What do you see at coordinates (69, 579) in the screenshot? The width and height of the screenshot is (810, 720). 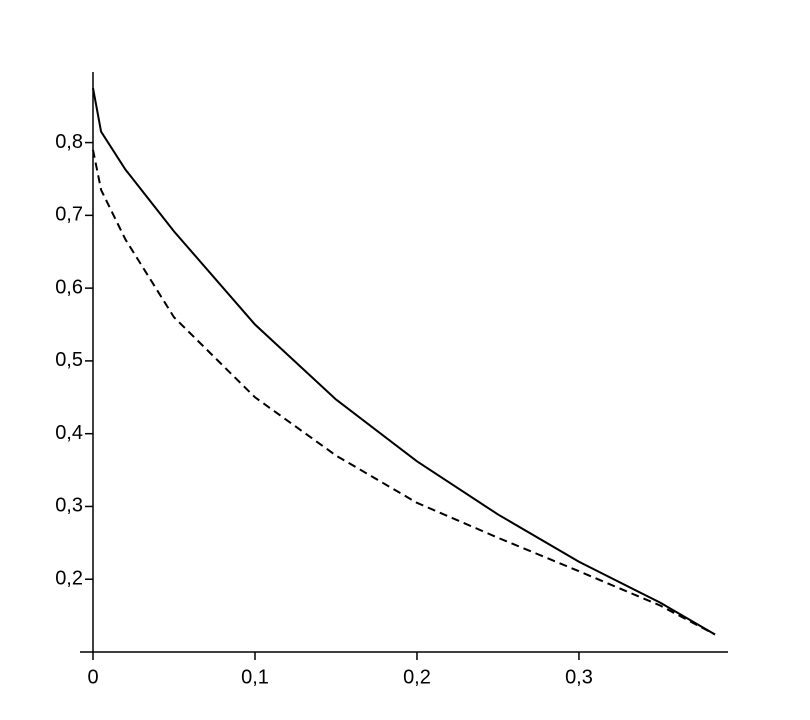 I see `y-tick-label: 0,2` at bounding box center [69, 579].